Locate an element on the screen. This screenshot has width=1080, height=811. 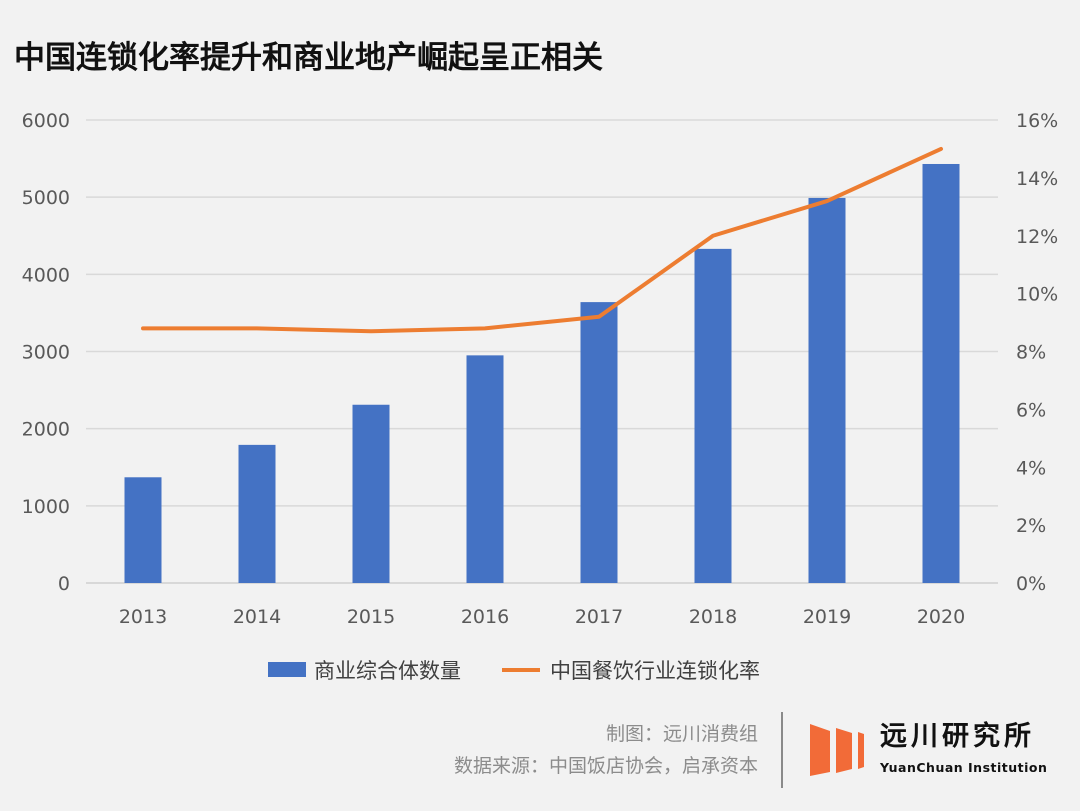
credit-source: 数据来源：中国饭店协会，启承资本 is located at coordinates (605, 766).